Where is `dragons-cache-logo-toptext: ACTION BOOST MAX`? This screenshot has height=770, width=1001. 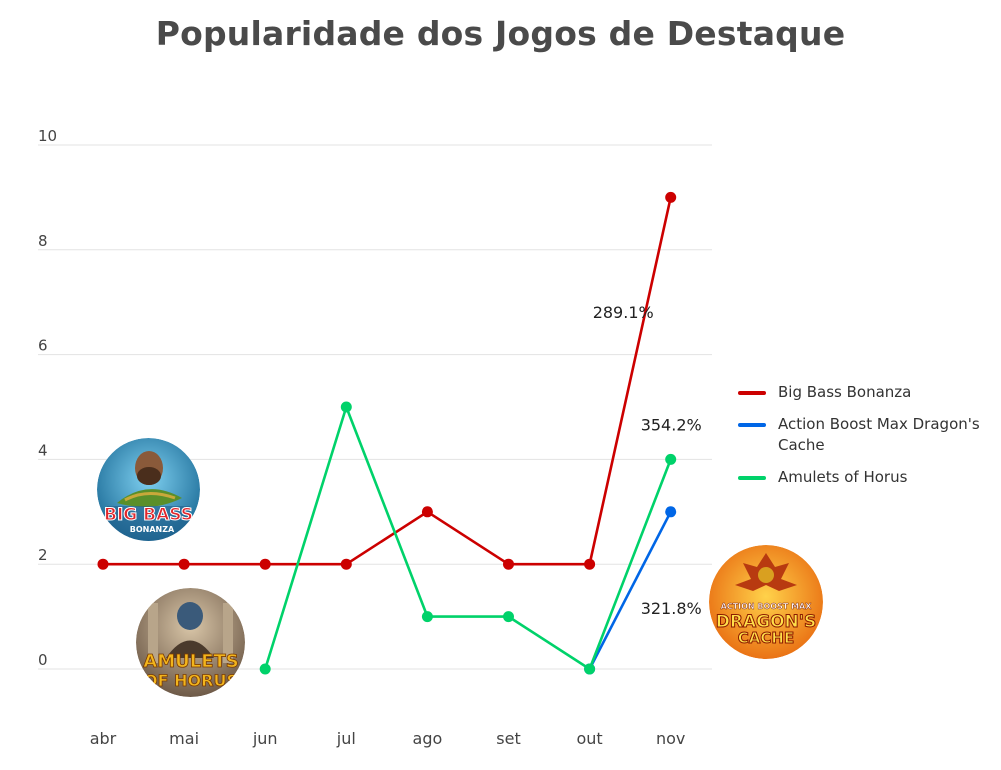 dragons-cache-logo-toptext: ACTION BOOST MAX is located at coordinates (767, 606).